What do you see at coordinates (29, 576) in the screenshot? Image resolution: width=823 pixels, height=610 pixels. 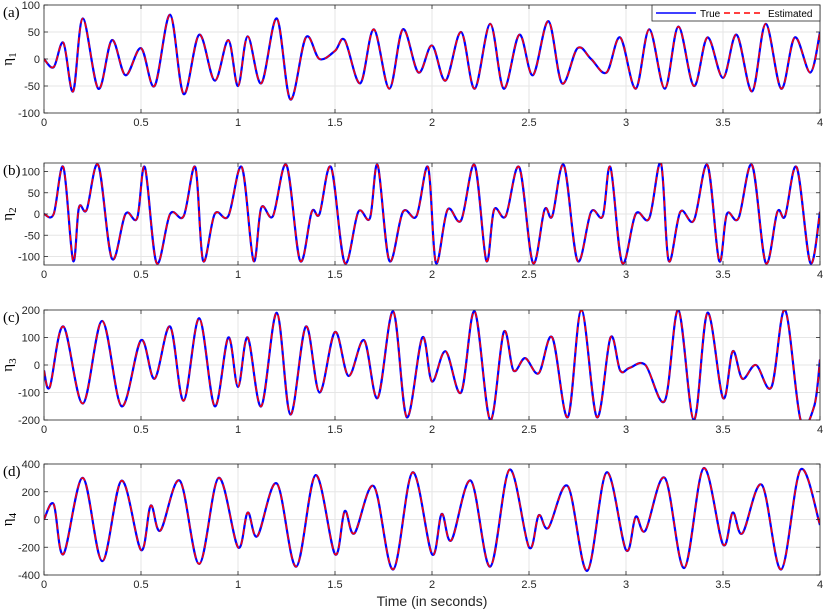 I see `y-tick-label: -400` at bounding box center [29, 576].